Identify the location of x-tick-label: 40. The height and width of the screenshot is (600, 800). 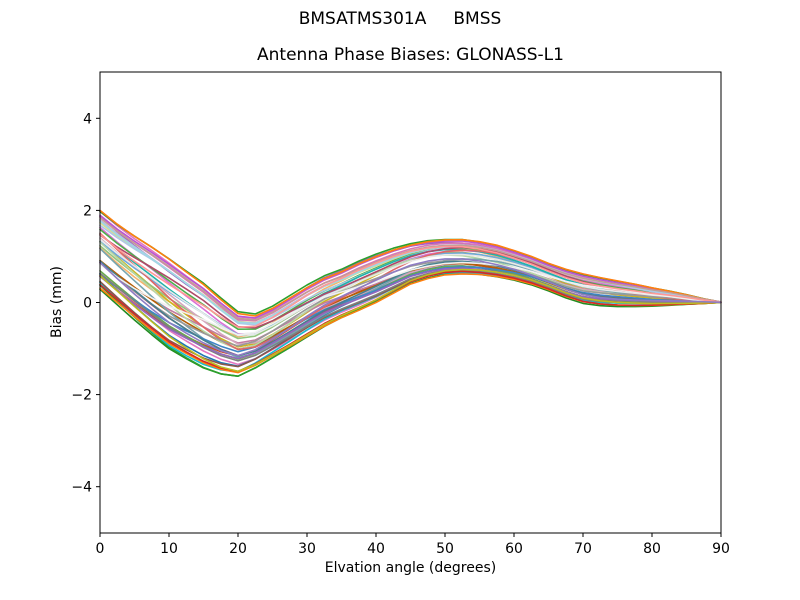
(376, 549).